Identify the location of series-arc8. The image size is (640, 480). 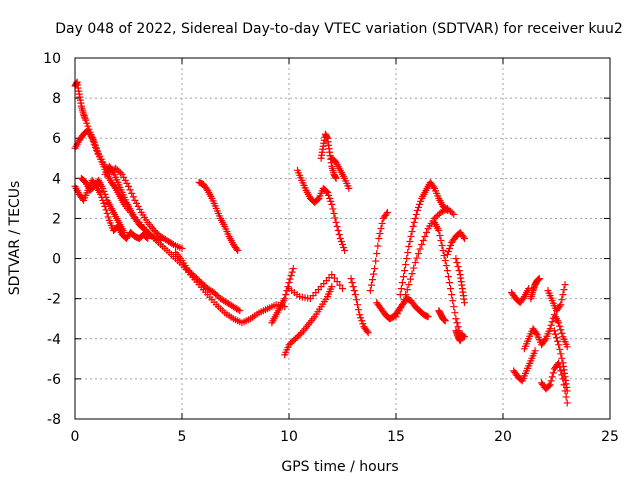
(308, 321).